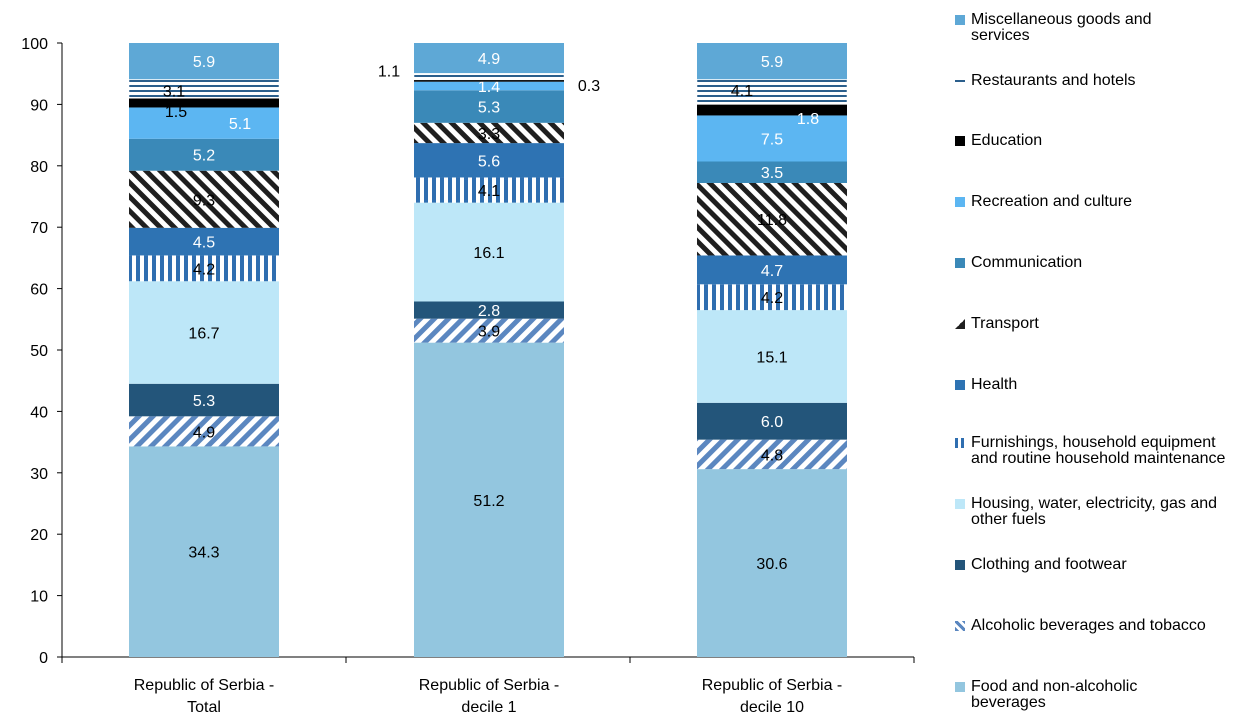 This screenshot has height=720, width=1244. What do you see at coordinates (589, 86) in the screenshot?
I see `bar-data-label: 0.3` at bounding box center [589, 86].